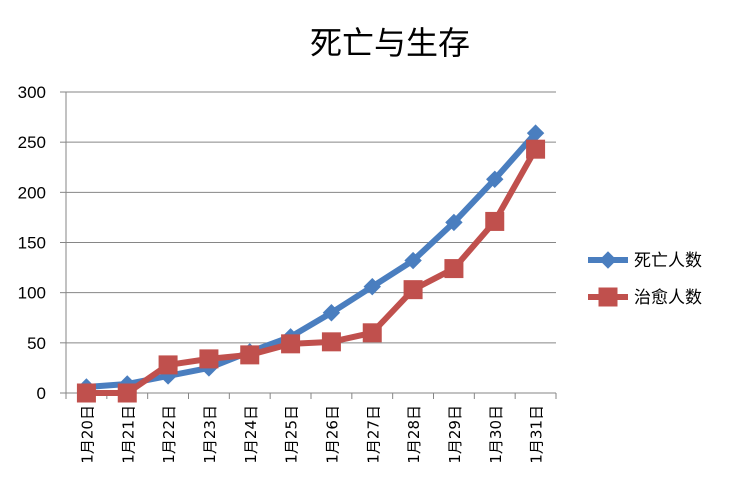 This screenshot has height=494, width=740. Describe the element at coordinates (32, 142) in the screenshot. I see `y-tick-label: 250` at that location.